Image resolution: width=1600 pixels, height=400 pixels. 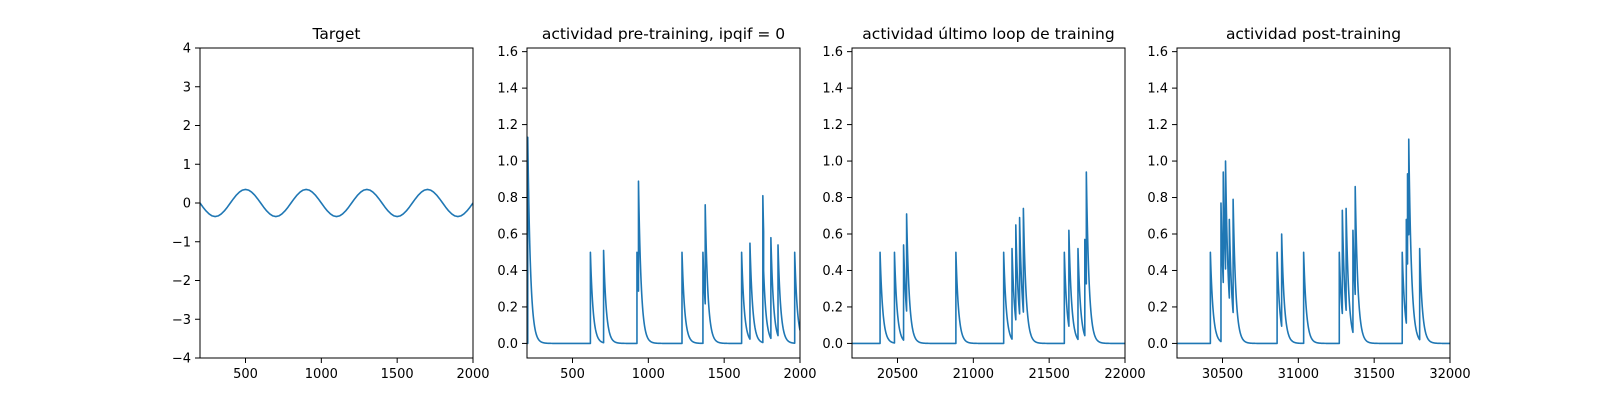 What do you see at coordinates (1124, 374) in the screenshot?
I see `x-tick-label: 22000` at bounding box center [1124, 374].